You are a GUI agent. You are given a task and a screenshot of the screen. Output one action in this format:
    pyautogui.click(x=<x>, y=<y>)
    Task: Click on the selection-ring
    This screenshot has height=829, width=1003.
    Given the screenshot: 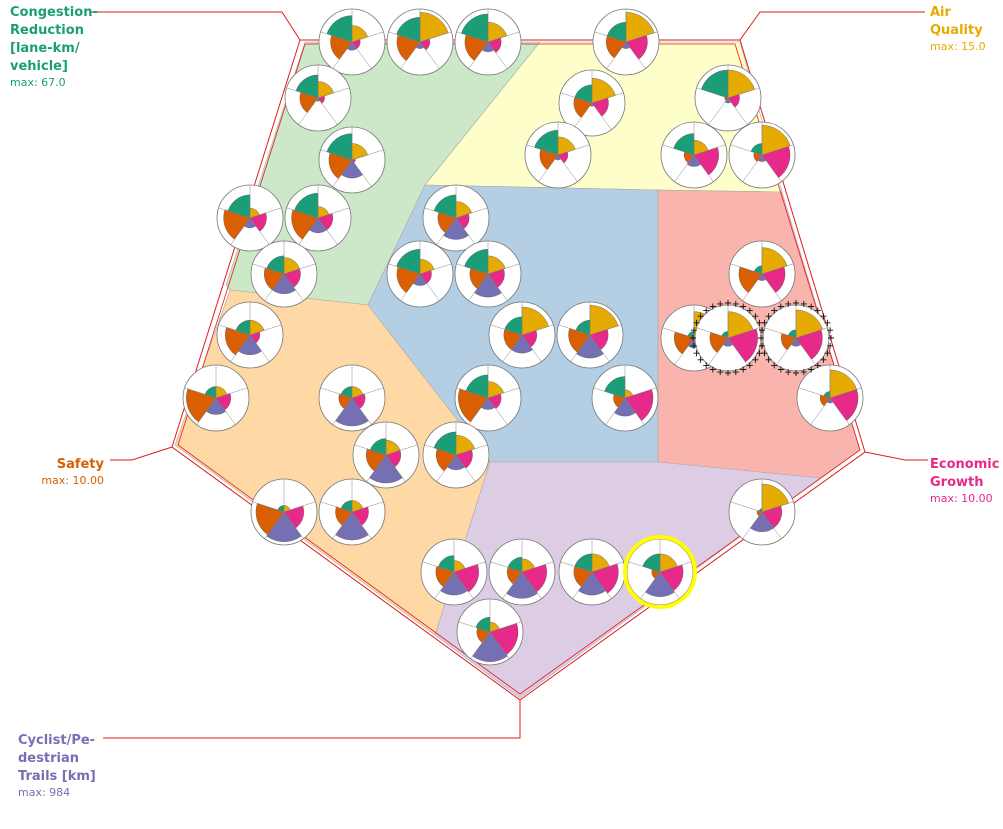 What is the action you would take?
    pyautogui.click(x=660, y=572)
    